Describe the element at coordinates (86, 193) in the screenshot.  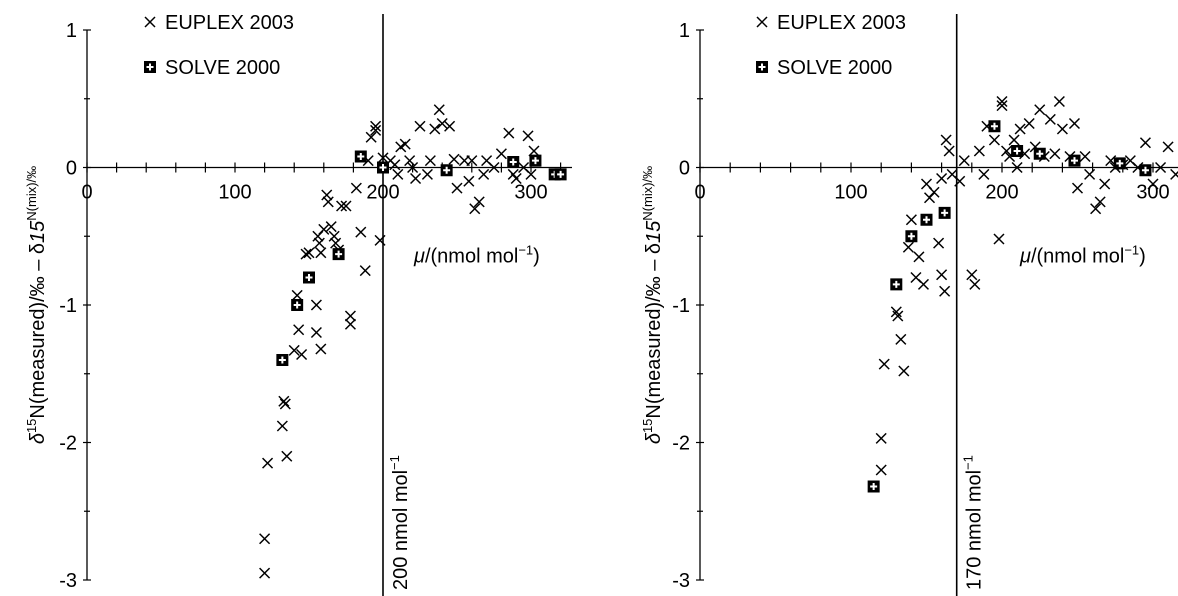
I see `x-tick-label: 0` at that location.